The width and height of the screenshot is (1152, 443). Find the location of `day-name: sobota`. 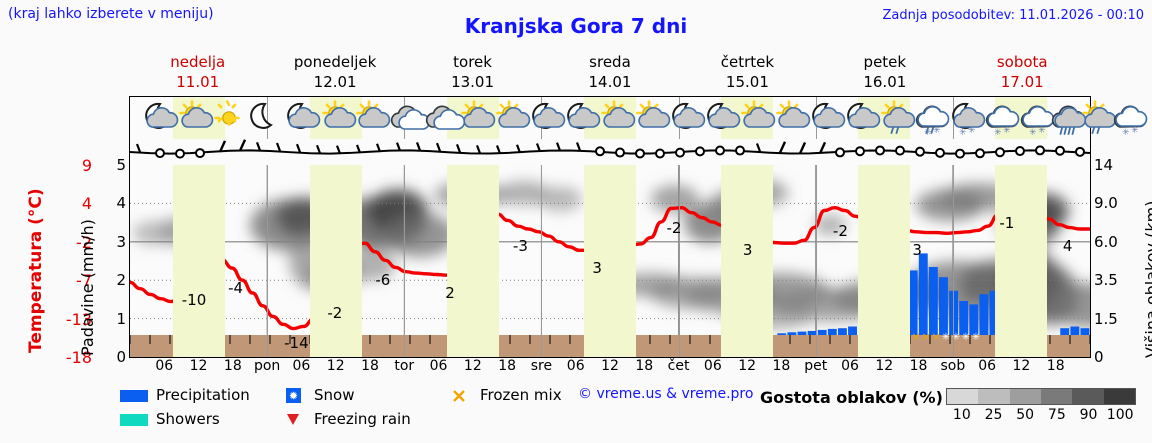

day-name: sobota is located at coordinates (1022, 62).